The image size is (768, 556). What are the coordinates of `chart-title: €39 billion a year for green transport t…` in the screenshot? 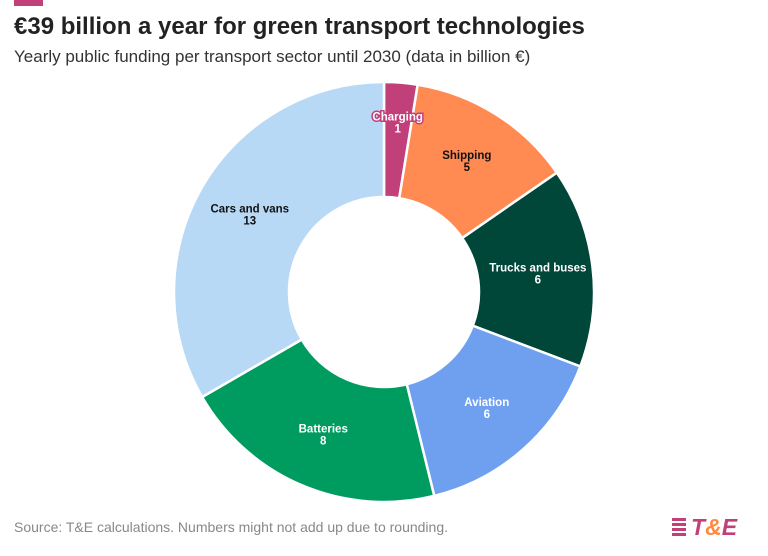 It's located at (299, 26).